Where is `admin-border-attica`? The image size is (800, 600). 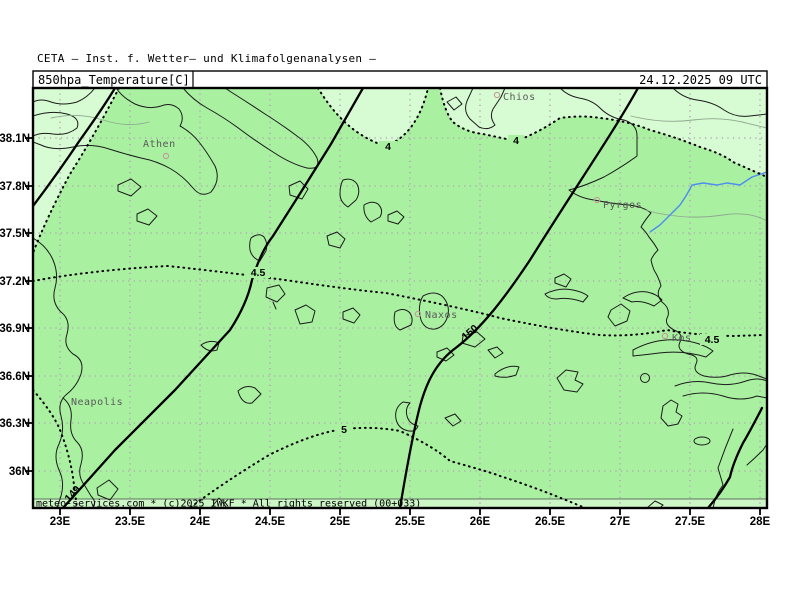 admin-border-attica is located at coordinates (100, 120).